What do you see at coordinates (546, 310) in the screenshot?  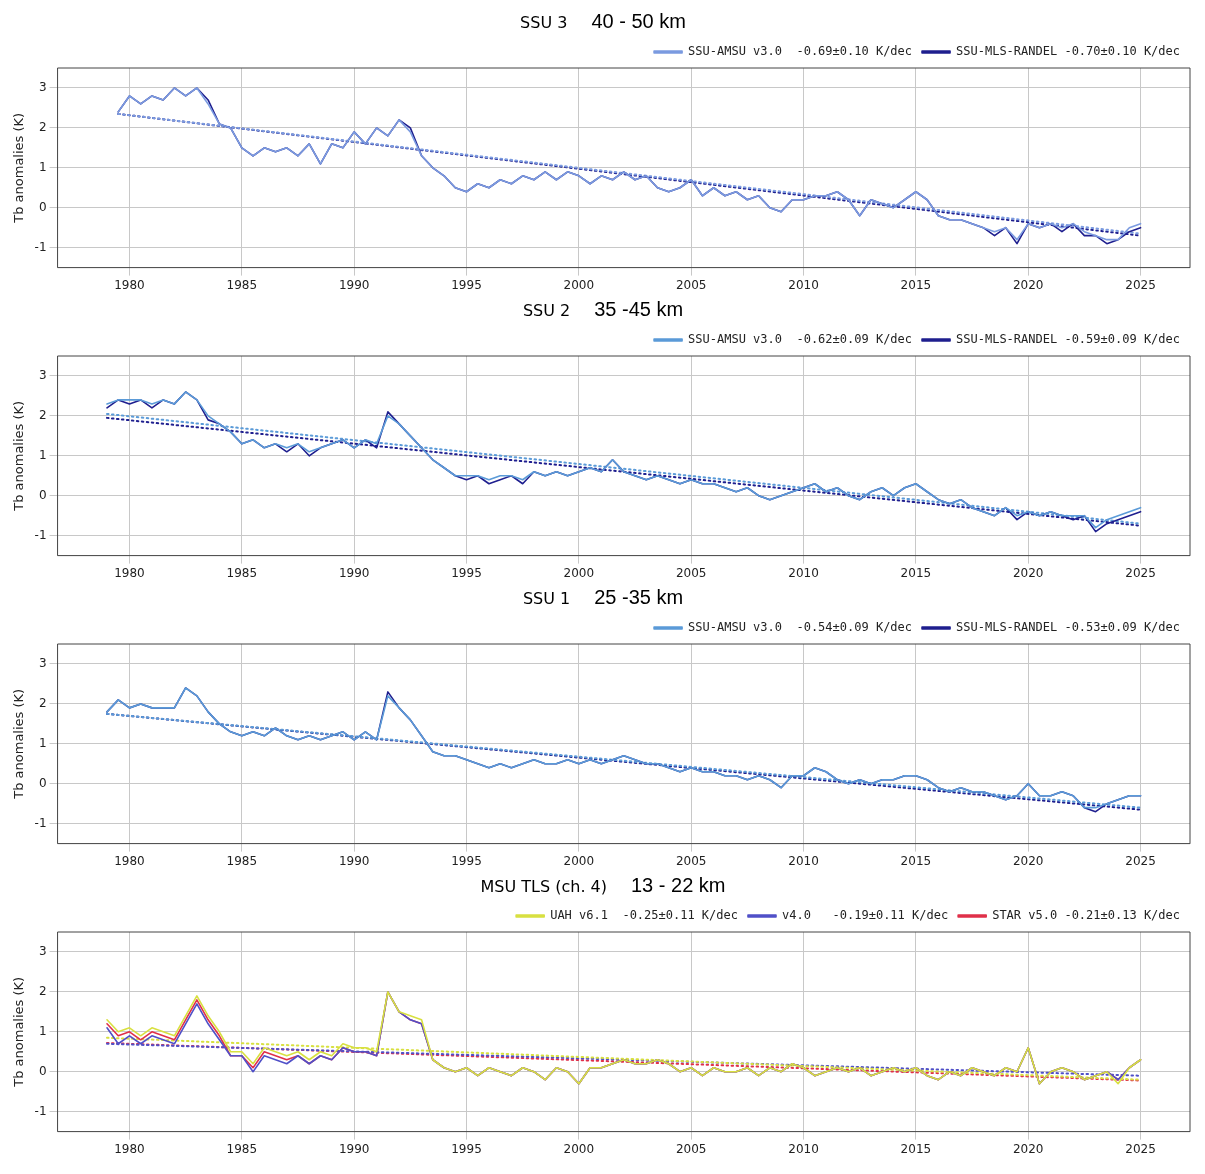 I see `chart-title: SSU 2` at bounding box center [546, 310].